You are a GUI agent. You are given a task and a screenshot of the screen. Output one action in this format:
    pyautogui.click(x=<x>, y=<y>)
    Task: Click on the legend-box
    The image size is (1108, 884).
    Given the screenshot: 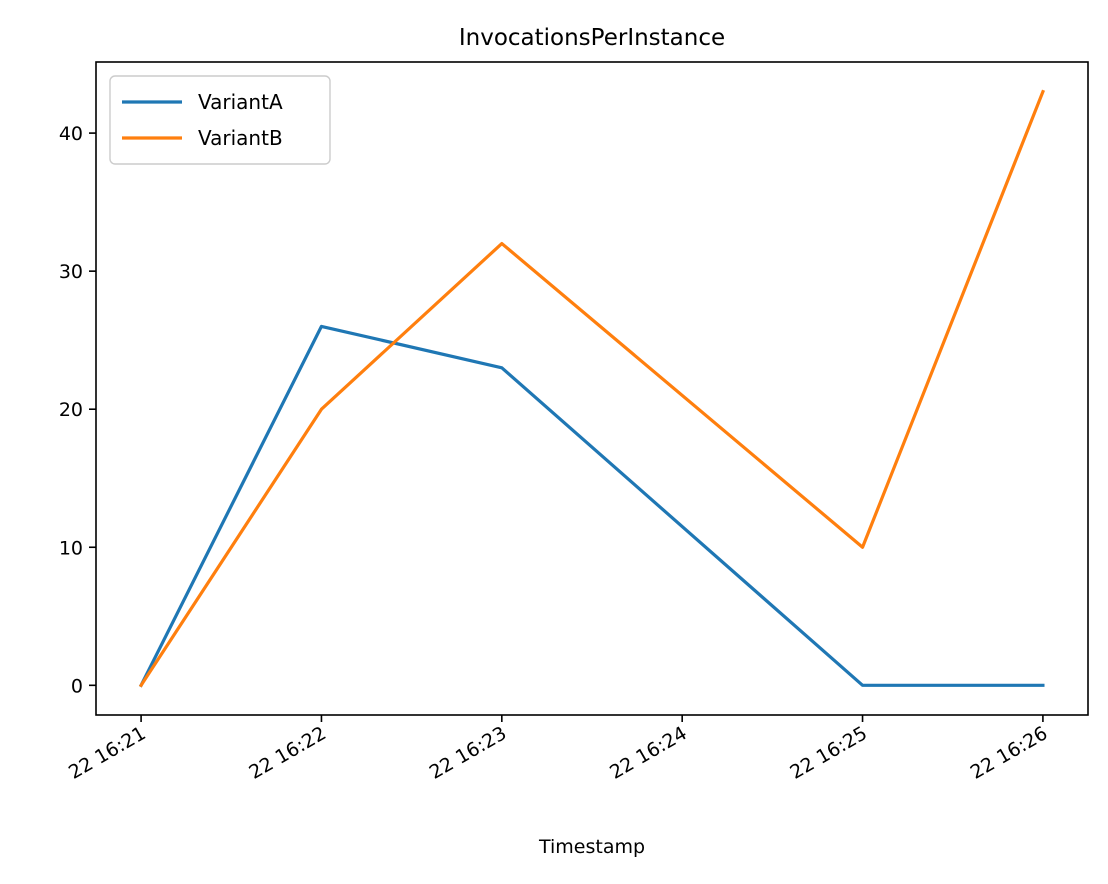 What is the action you would take?
    pyautogui.click(x=220, y=120)
    